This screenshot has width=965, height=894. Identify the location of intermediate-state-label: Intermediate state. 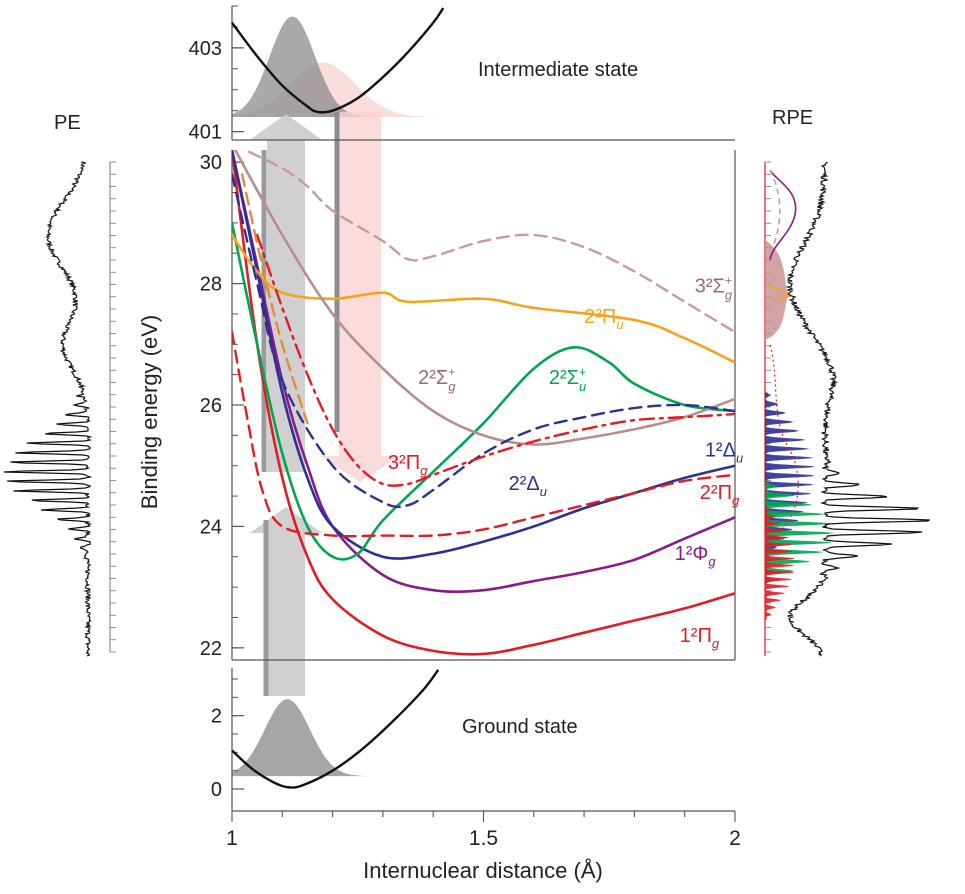
(558, 70).